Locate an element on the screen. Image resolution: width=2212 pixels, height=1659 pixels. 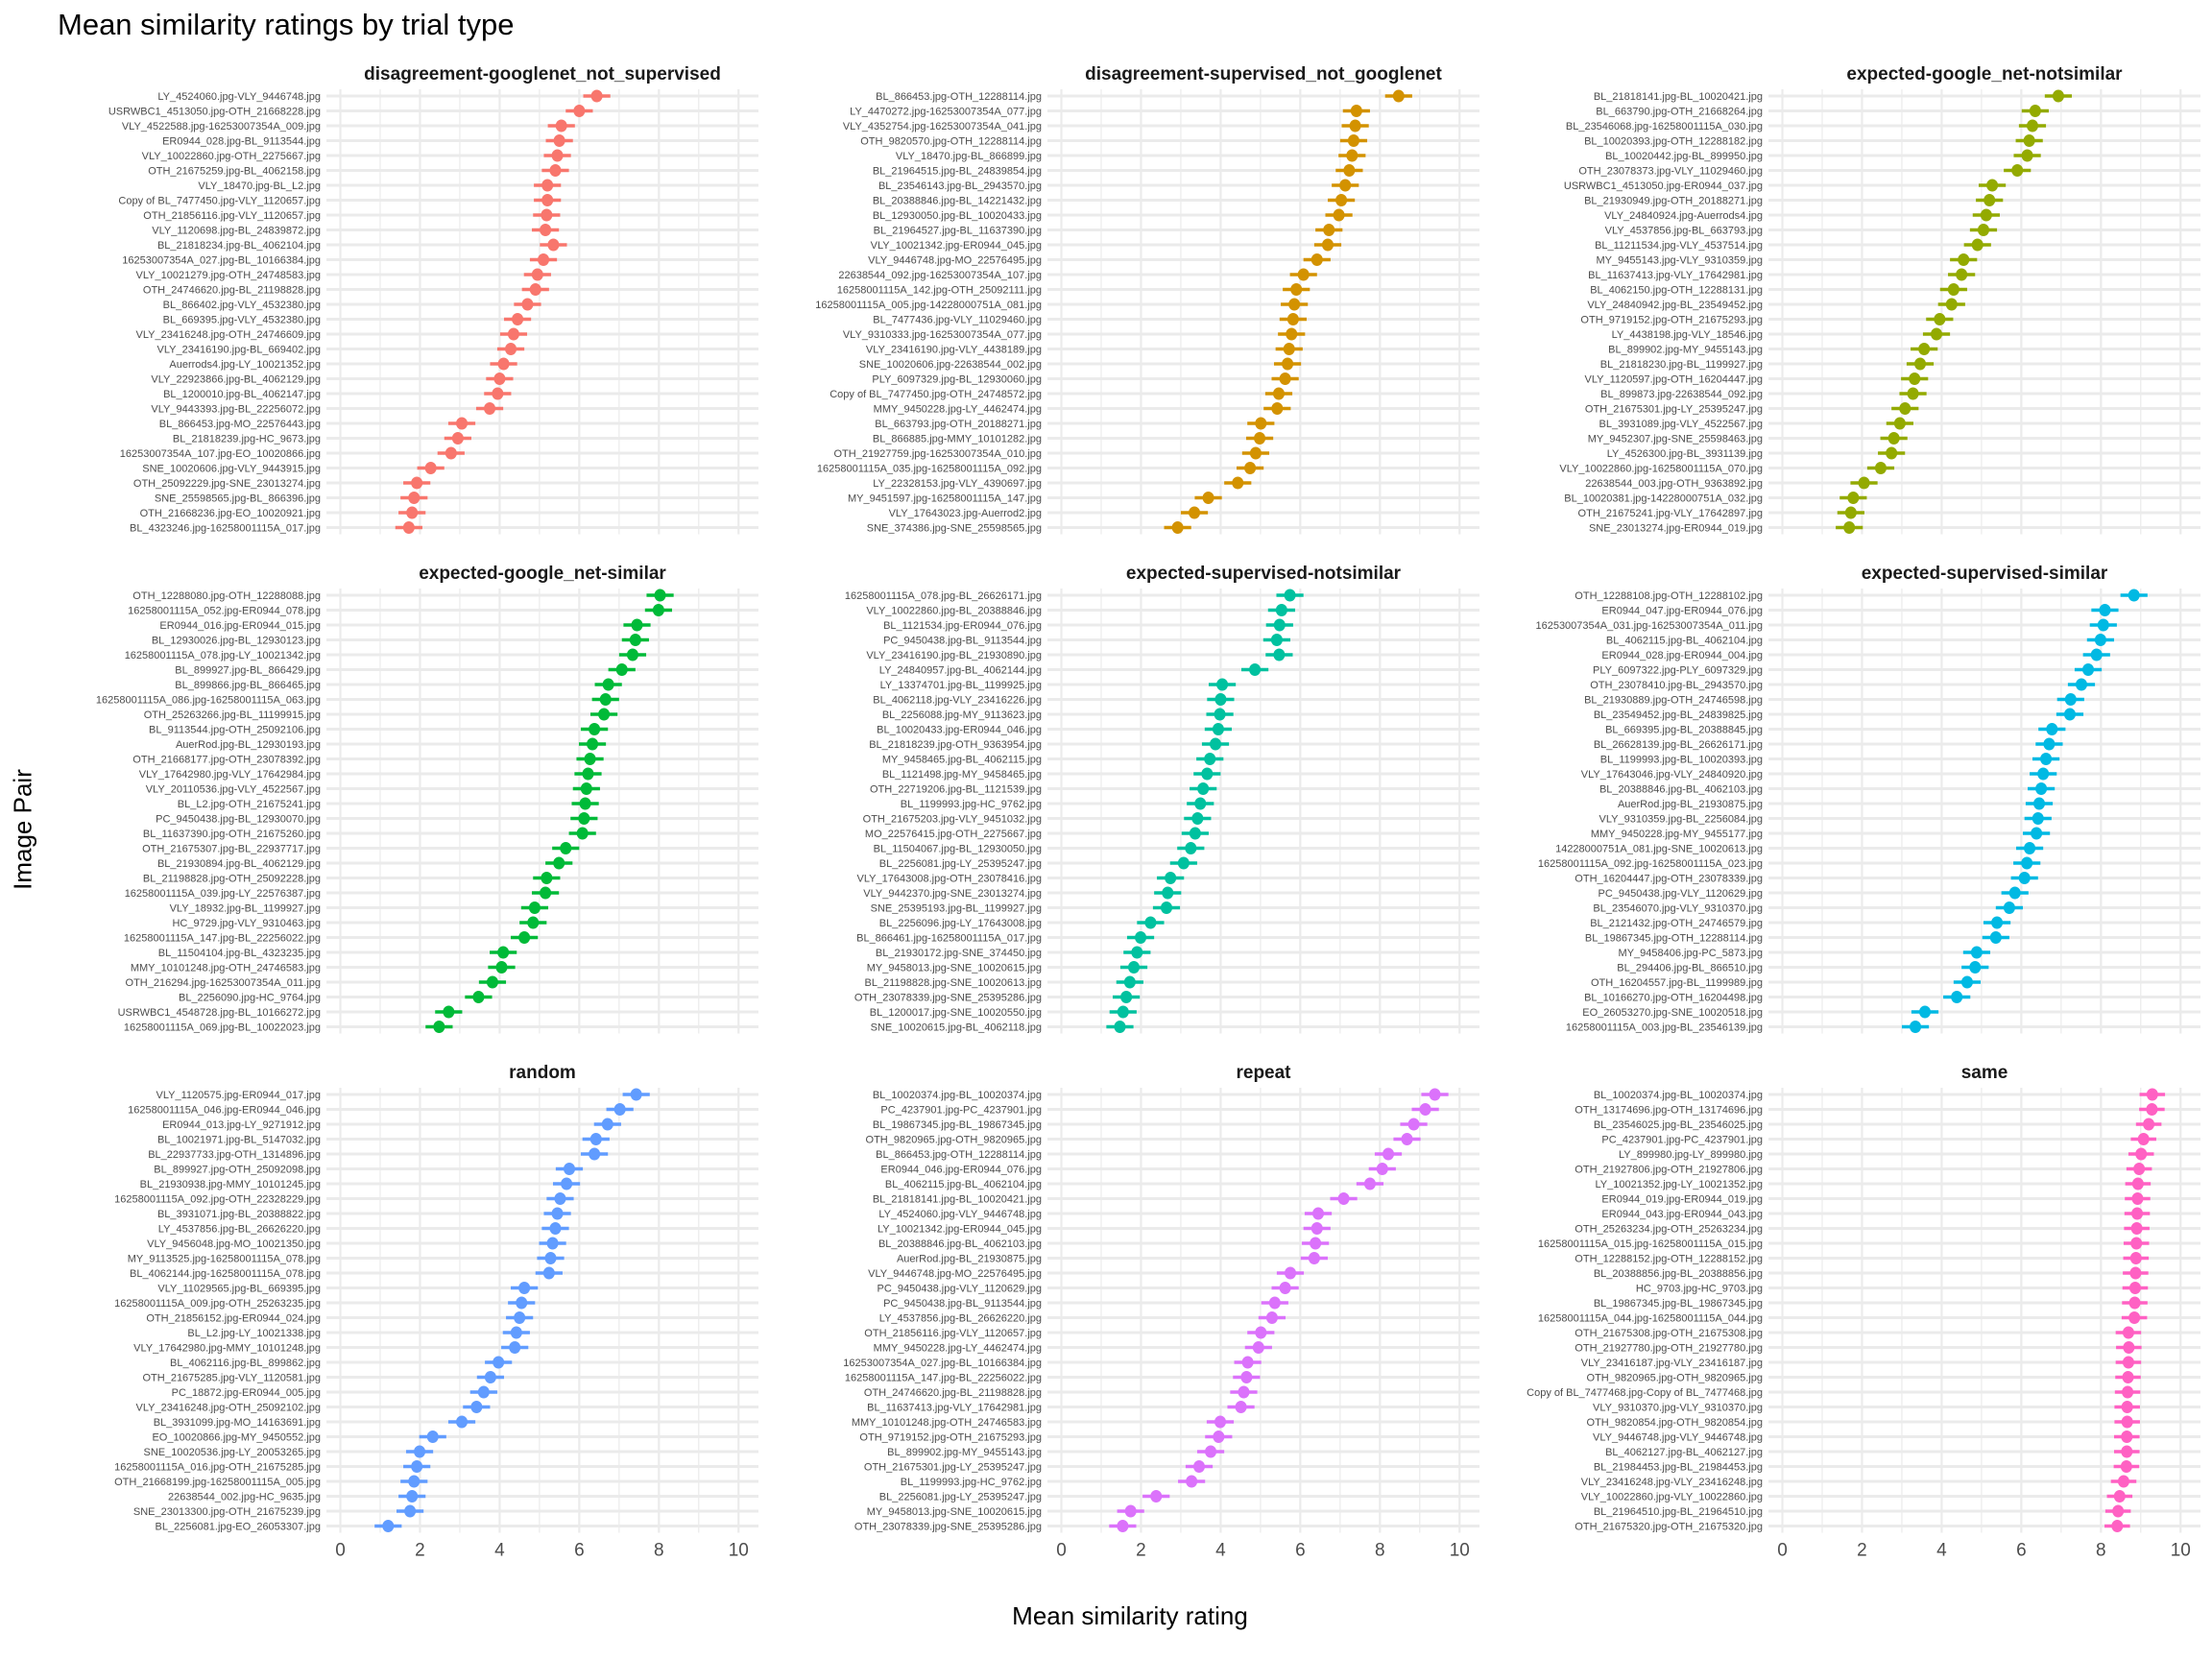
y-tick-label: PLY_6097322.jpg-PLY_6097329.jpg is located at coordinates (1678, 671).